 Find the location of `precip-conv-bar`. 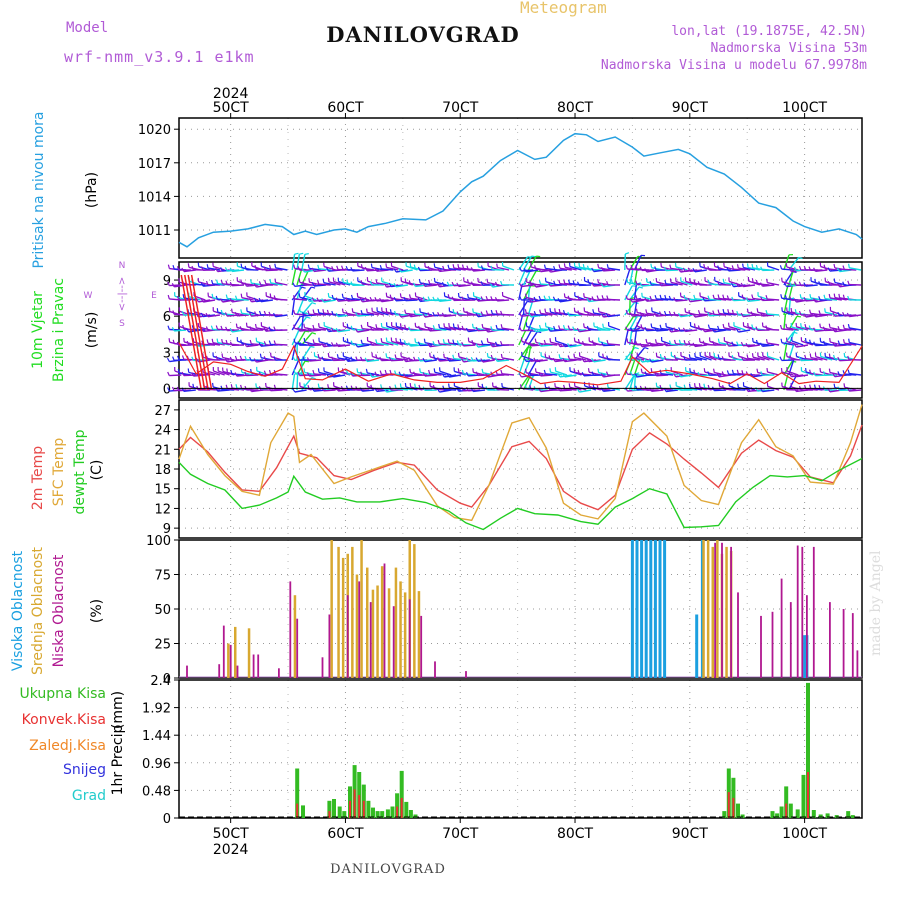

precip-conv-bar is located at coordinates (397, 812).